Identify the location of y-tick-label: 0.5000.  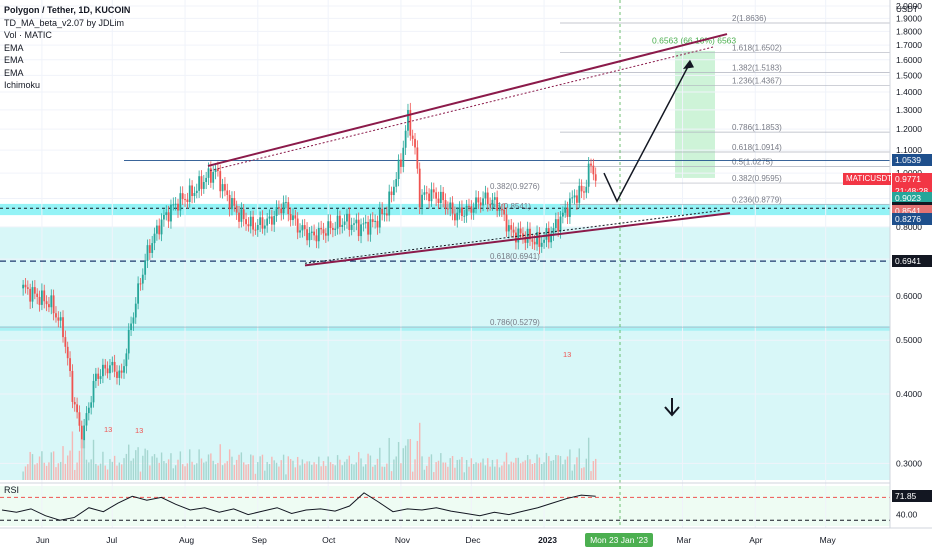
(909, 340).